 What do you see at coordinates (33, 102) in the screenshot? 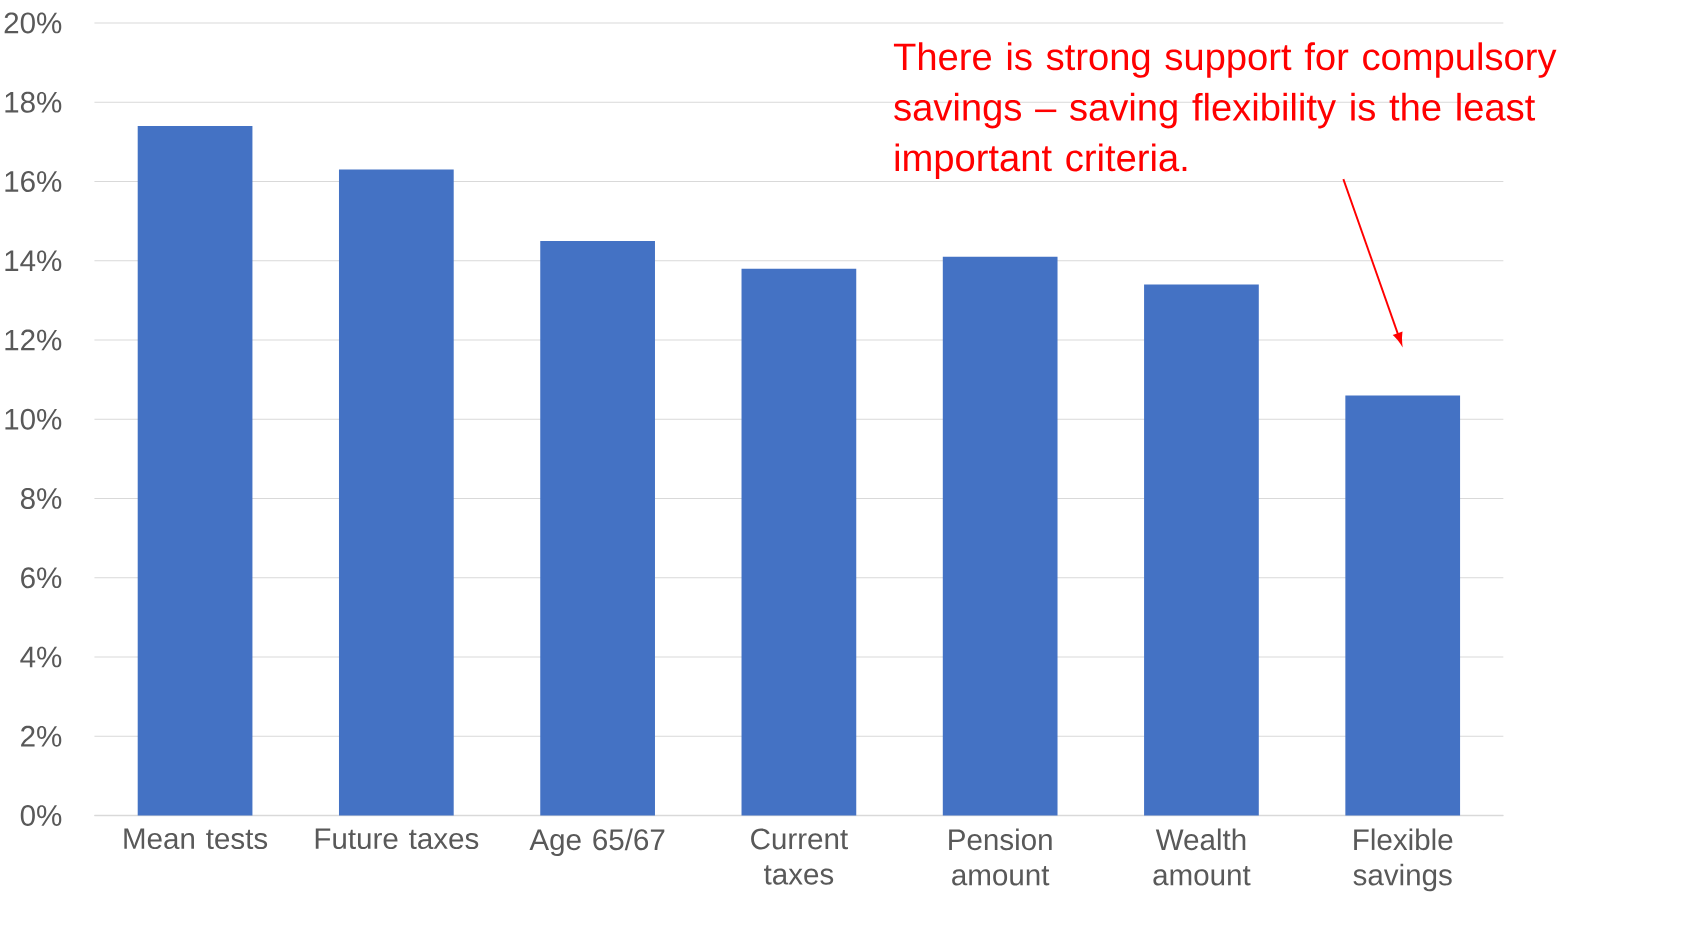
I see `y-tick-label: 18%` at bounding box center [33, 102].